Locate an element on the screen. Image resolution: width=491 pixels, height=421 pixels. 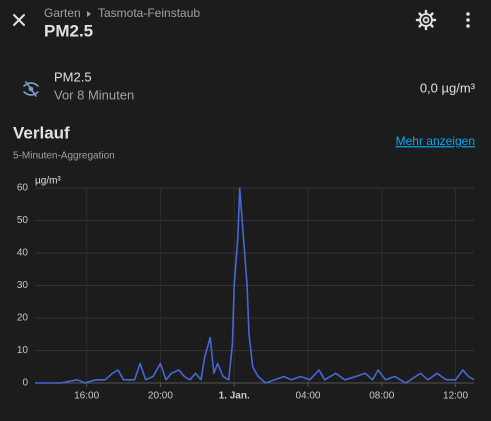
history-title: Verlauf is located at coordinates (41, 132).